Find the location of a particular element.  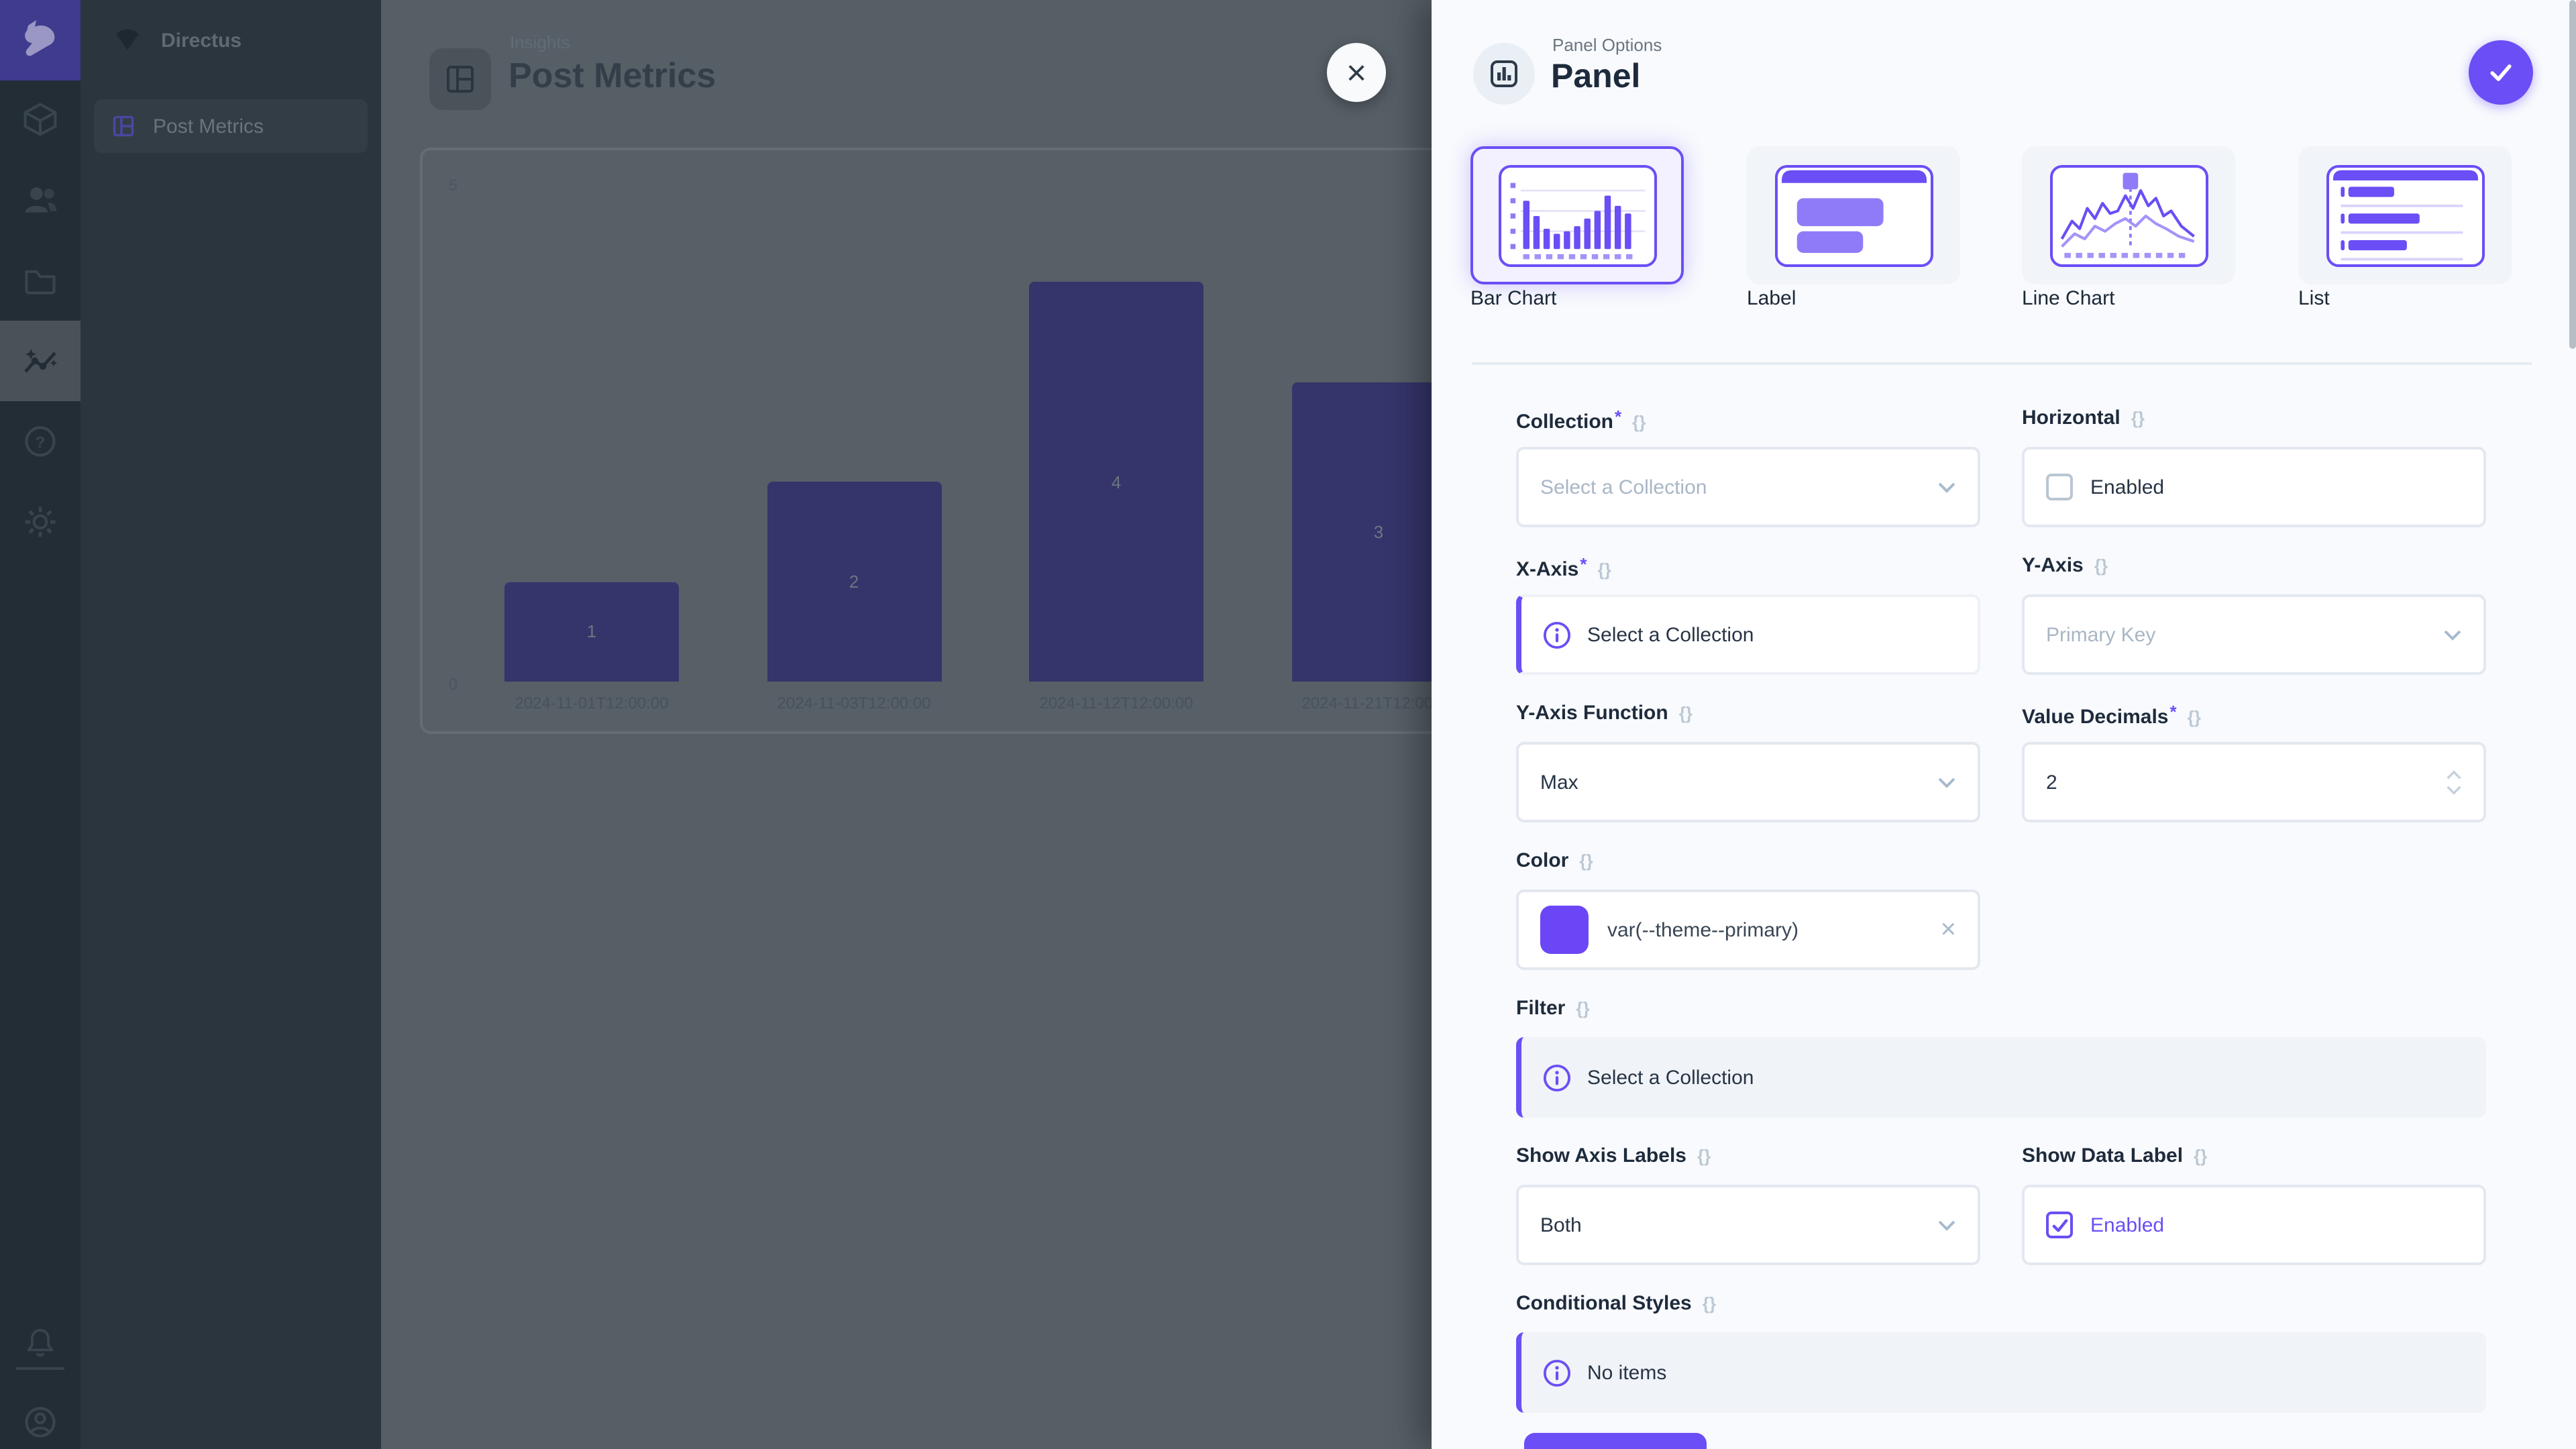

checkbox-checked is located at coordinates (2059, 1225).